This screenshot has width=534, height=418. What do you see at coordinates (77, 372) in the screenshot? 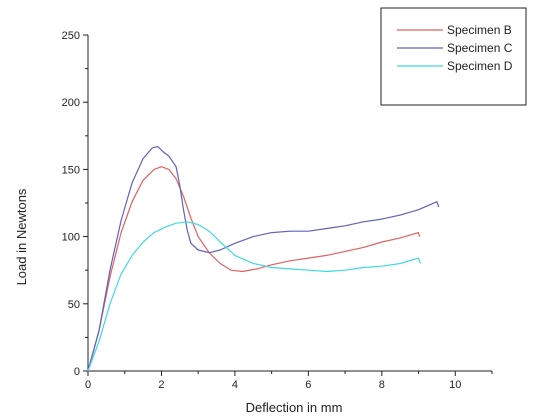
I see `y-tick-label: 0` at bounding box center [77, 372].